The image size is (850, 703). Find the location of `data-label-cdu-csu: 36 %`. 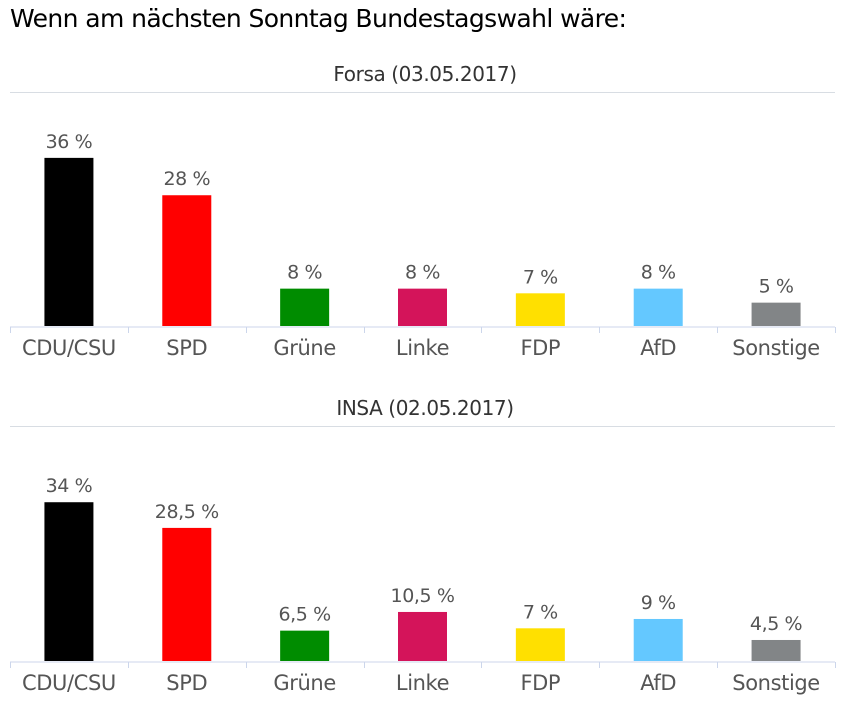

data-label-cdu-csu: 36 % is located at coordinates (69, 142).